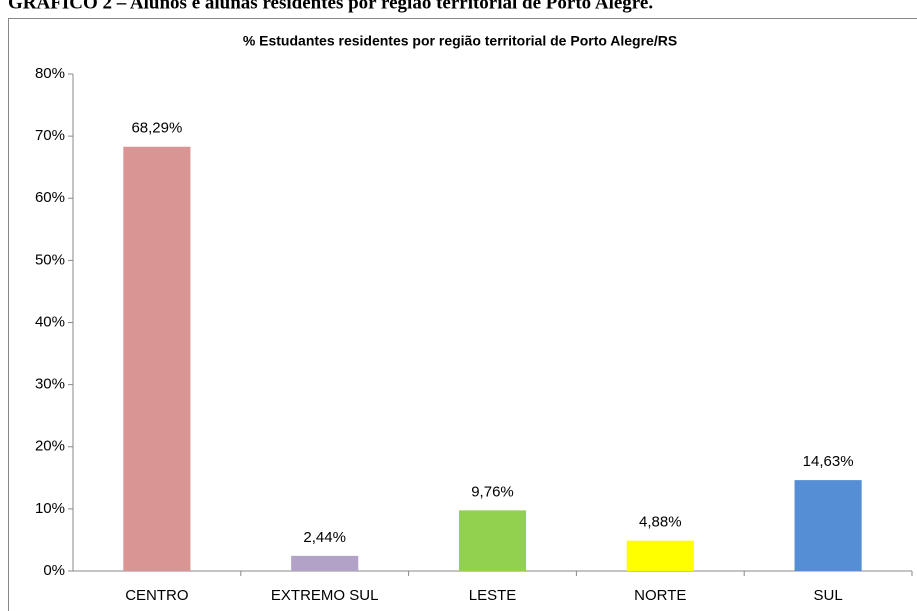  What do you see at coordinates (828, 461) in the screenshot?
I see `value-label: 14,63%` at bounding box center [828, 461].